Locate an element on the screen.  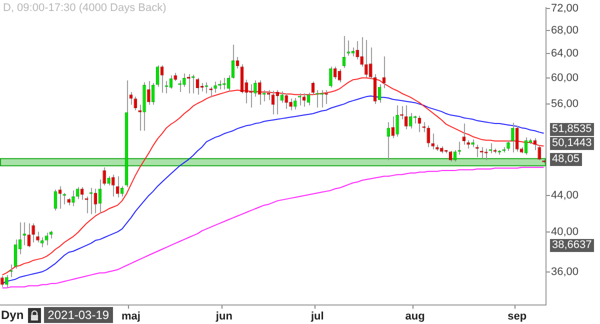
y-tick-label: 68,00 is located at coordinates (565, 30).